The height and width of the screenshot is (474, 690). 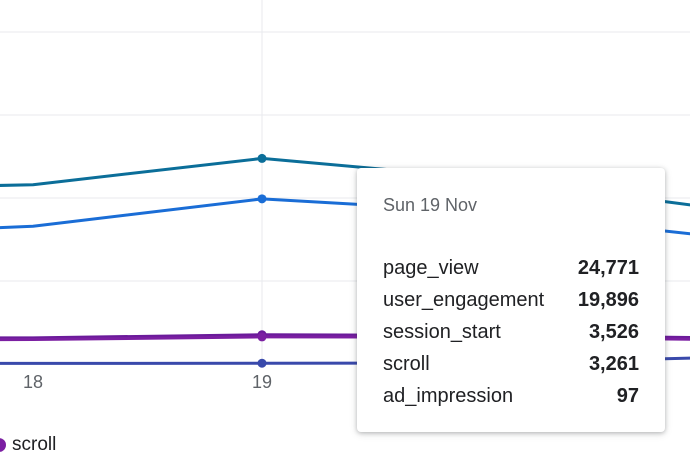 I want to click on legend-label-scroll: scroll, so click(x=34, y=444).